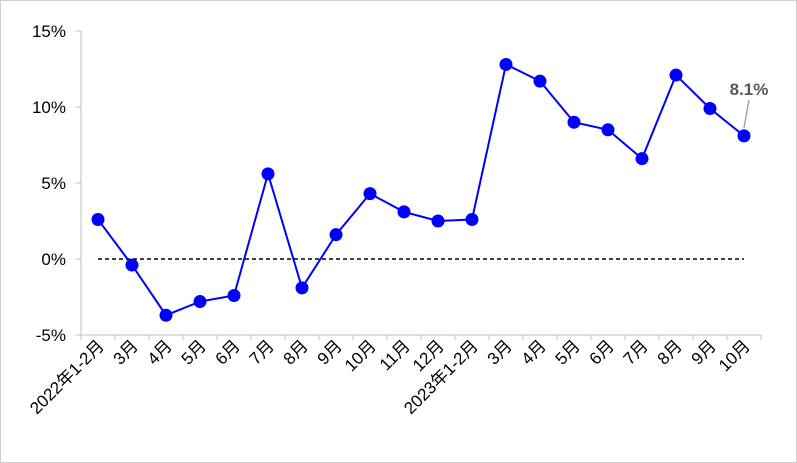 The width and height of the screenshot is (797, 463). I want to click on y-tick-label: -5%, so click(51, 335).